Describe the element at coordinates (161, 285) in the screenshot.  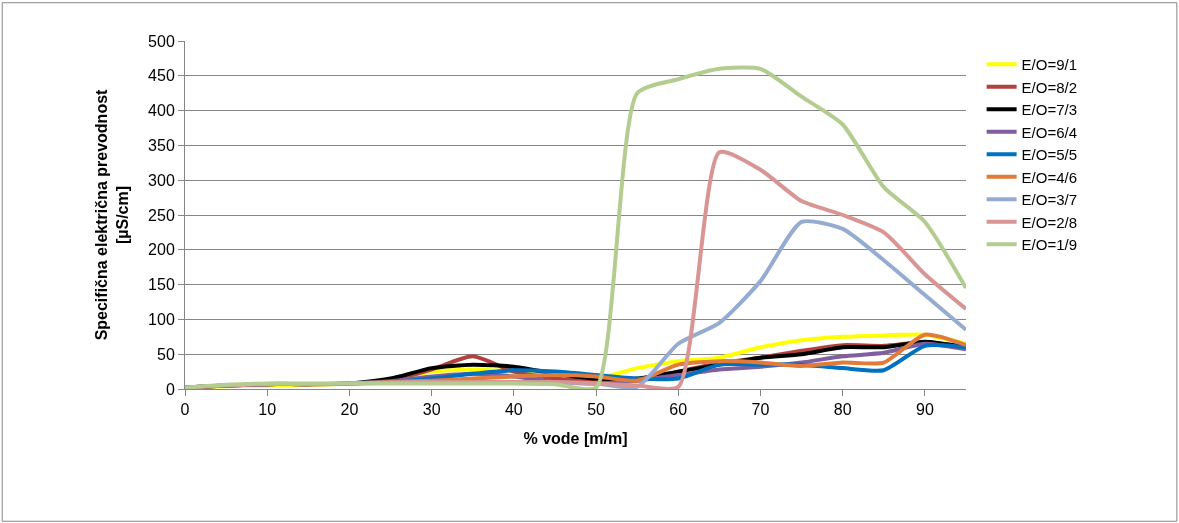
I see `y-tick-label: 150` at that location.